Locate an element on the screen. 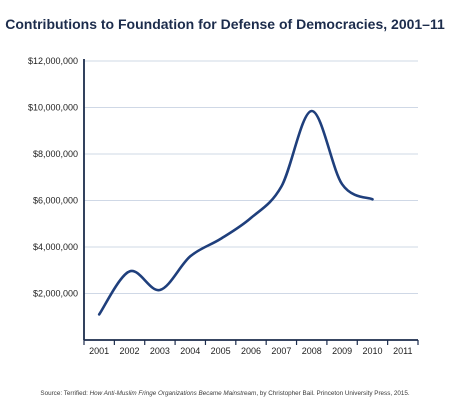 This screenshot has height=412, width=450. y-tick-label-1: $4,000,000 is located at coordinates (55, 247).